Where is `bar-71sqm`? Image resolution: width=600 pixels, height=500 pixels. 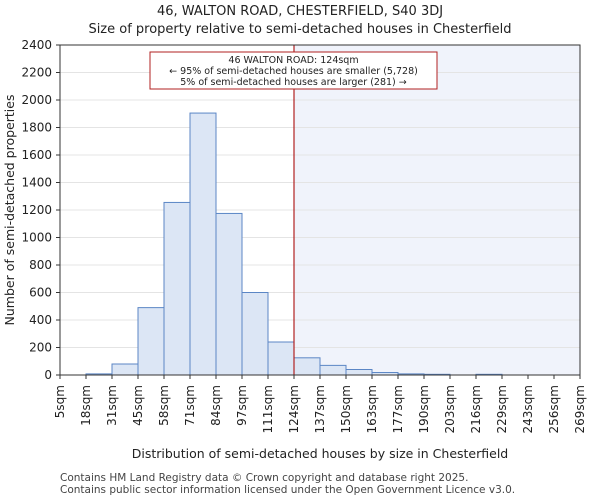 bar-71sqm is located at coordinates (203, 244).